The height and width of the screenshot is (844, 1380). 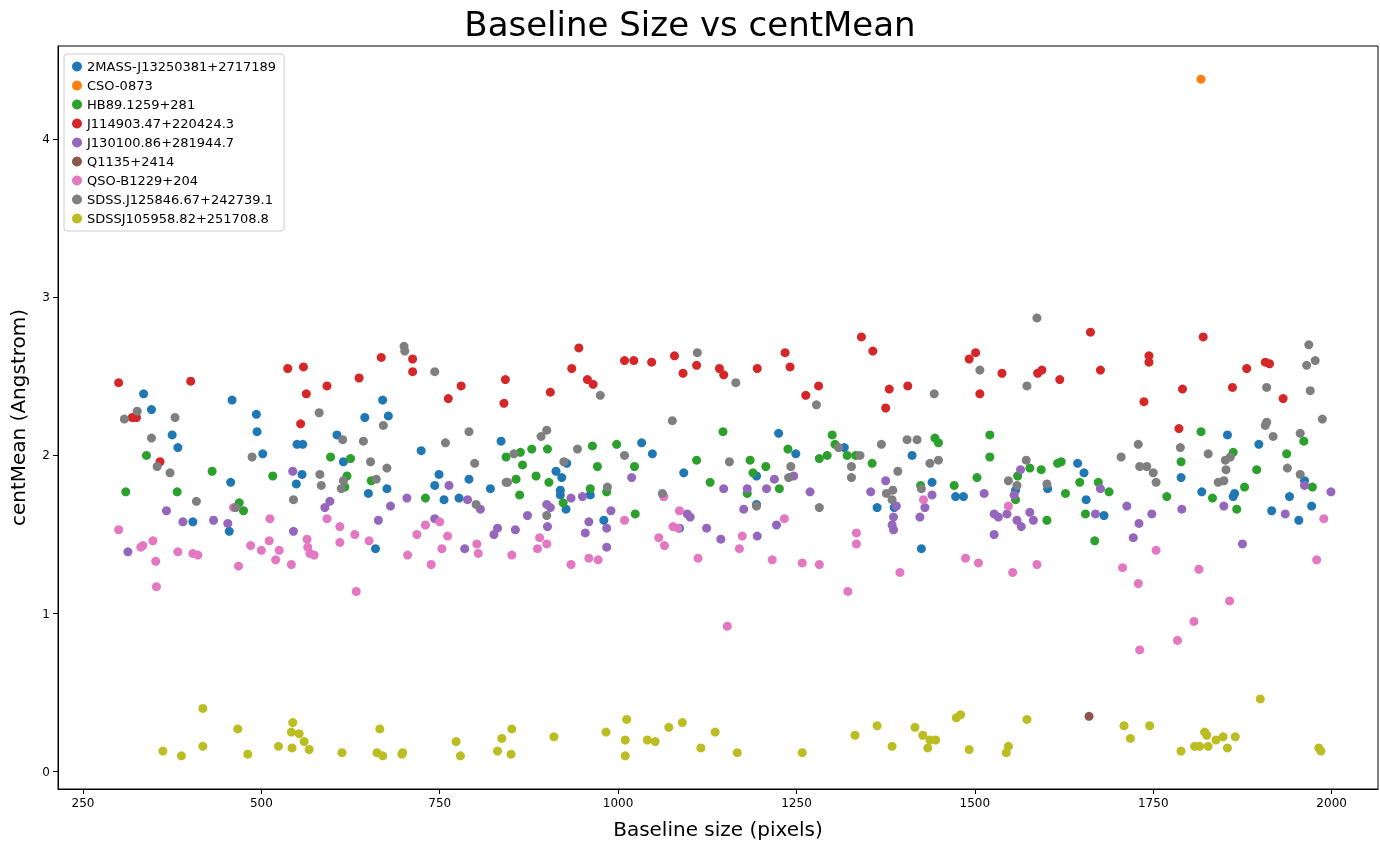 I want to click on y-axis-title: centMean (Angstrom), so click(x=18, y=417).